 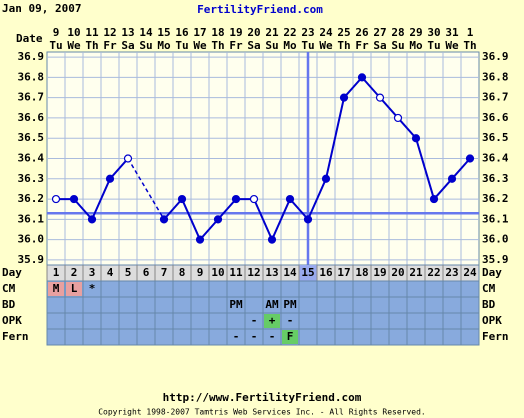 What do you see at coordinates (31, 259) in the screenshot?
I see `y-tick-label: 35.9` at bounding box center [31, 259].